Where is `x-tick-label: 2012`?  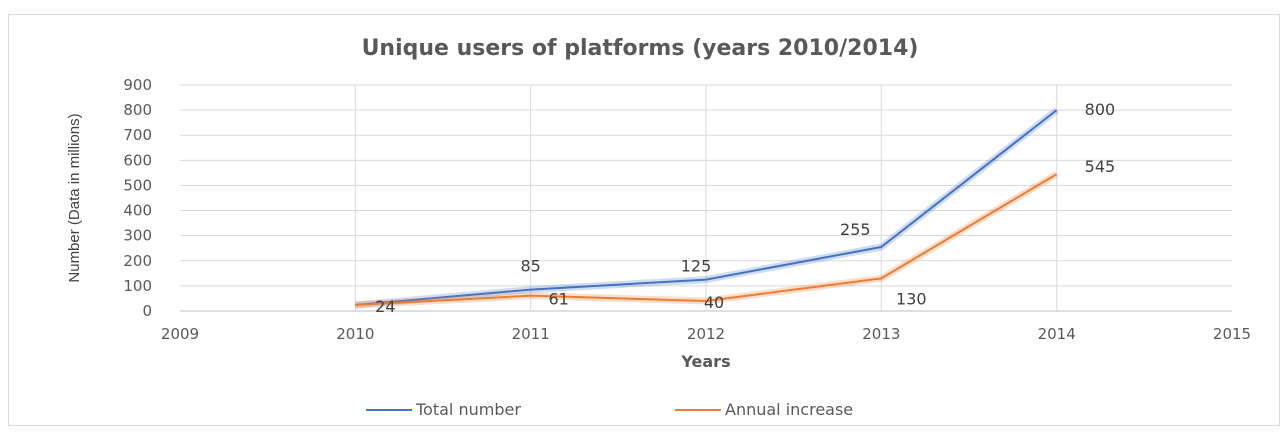
x-tick-label: 2012 is located at coordinates (706, 334).